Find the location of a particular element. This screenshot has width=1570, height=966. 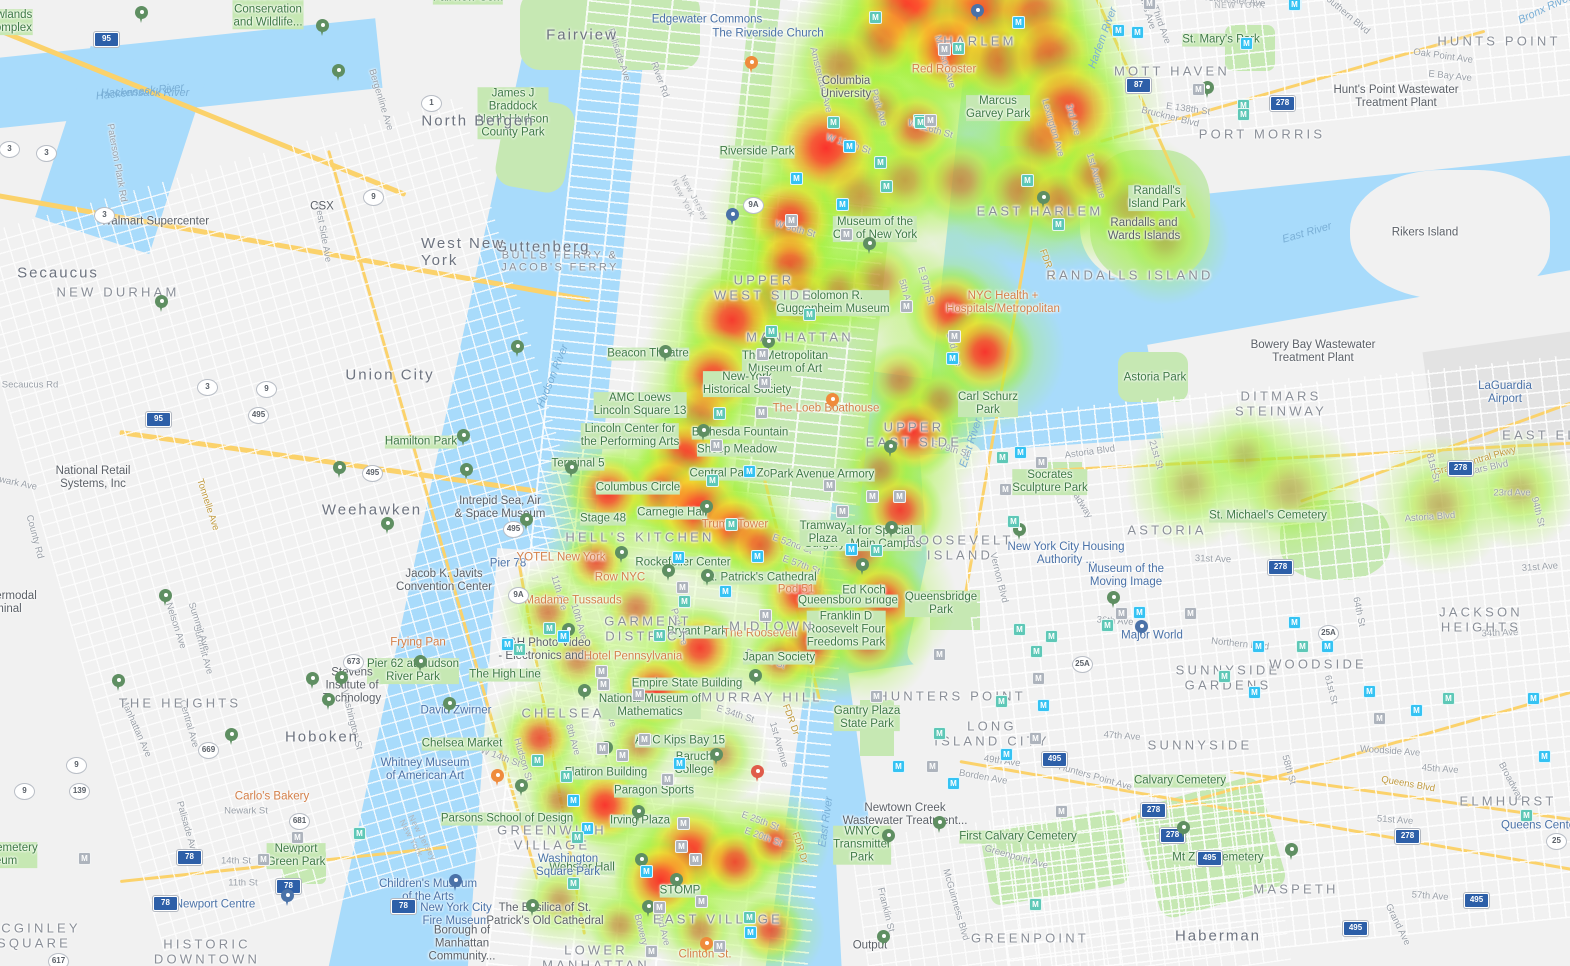

highway-shield: 3 is located at coordinates (104, 215).